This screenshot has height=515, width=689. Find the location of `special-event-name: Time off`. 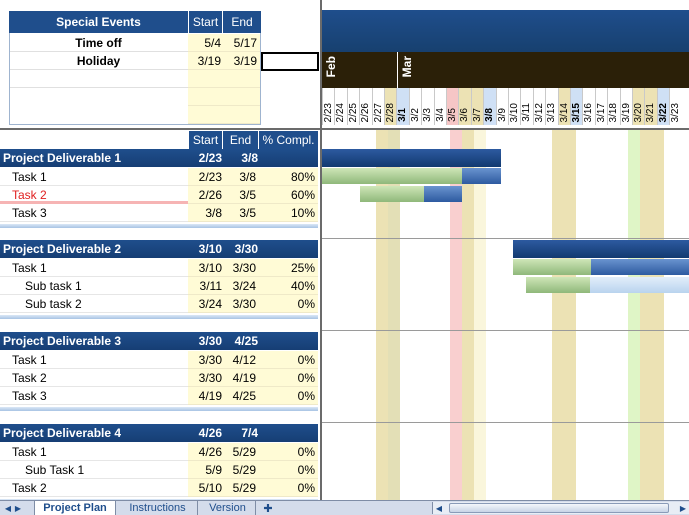

special-event-name: Time off is located at coordinates (98, 43).